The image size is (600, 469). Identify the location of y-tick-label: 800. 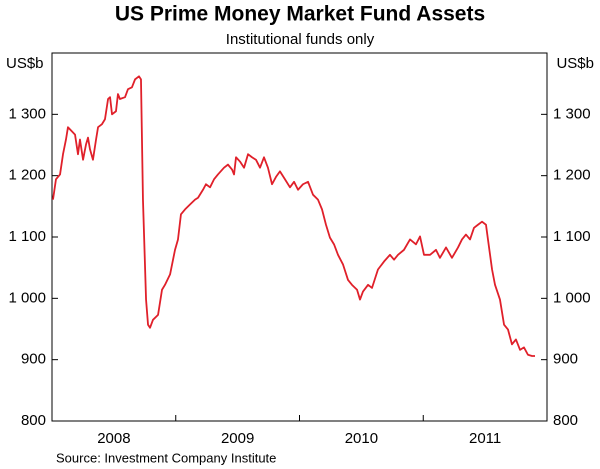
(33, 420).